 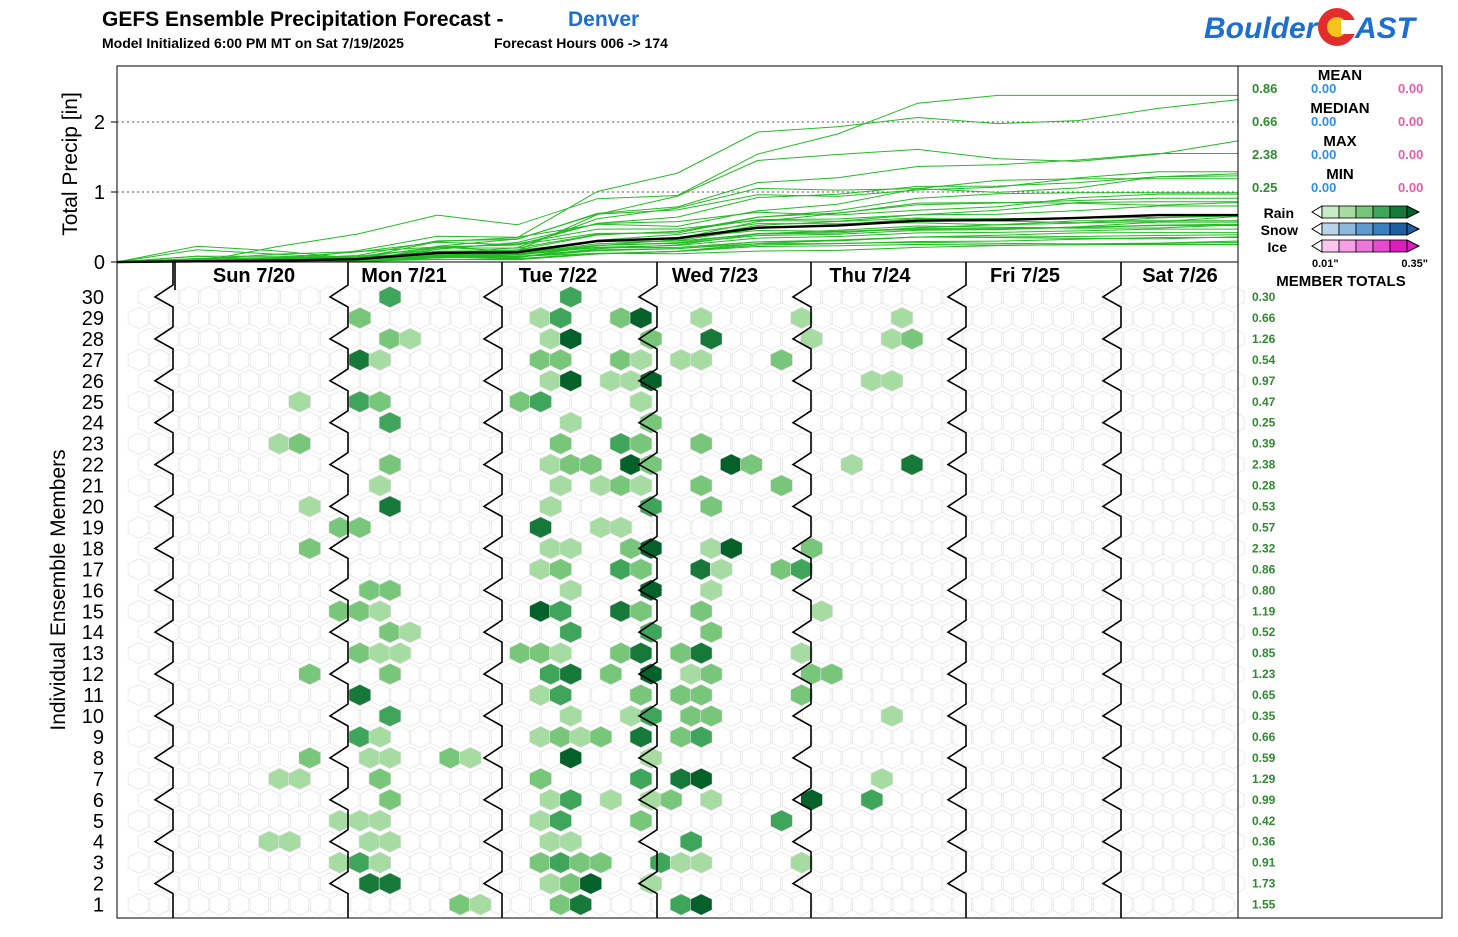 What do you see at coordinates (1264, 737) in the screenshot?
I see `member-total: 0.66` at bounding box center [1264, 737].